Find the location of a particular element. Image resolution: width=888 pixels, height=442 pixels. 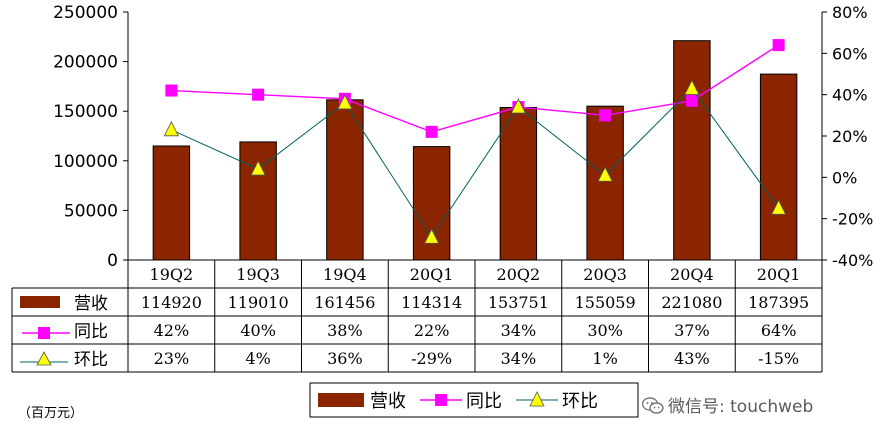

table-cell: 37% is located at coordinates (692, 330).